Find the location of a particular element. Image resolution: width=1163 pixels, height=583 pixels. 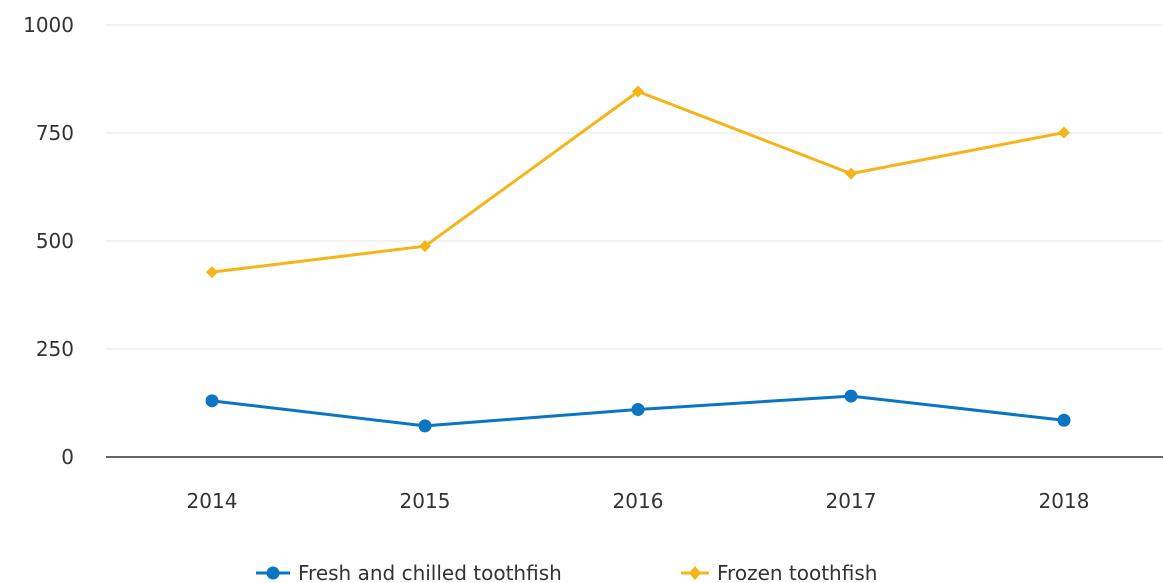

x-tick-label: 2014 is located at coordinates (212, 501).